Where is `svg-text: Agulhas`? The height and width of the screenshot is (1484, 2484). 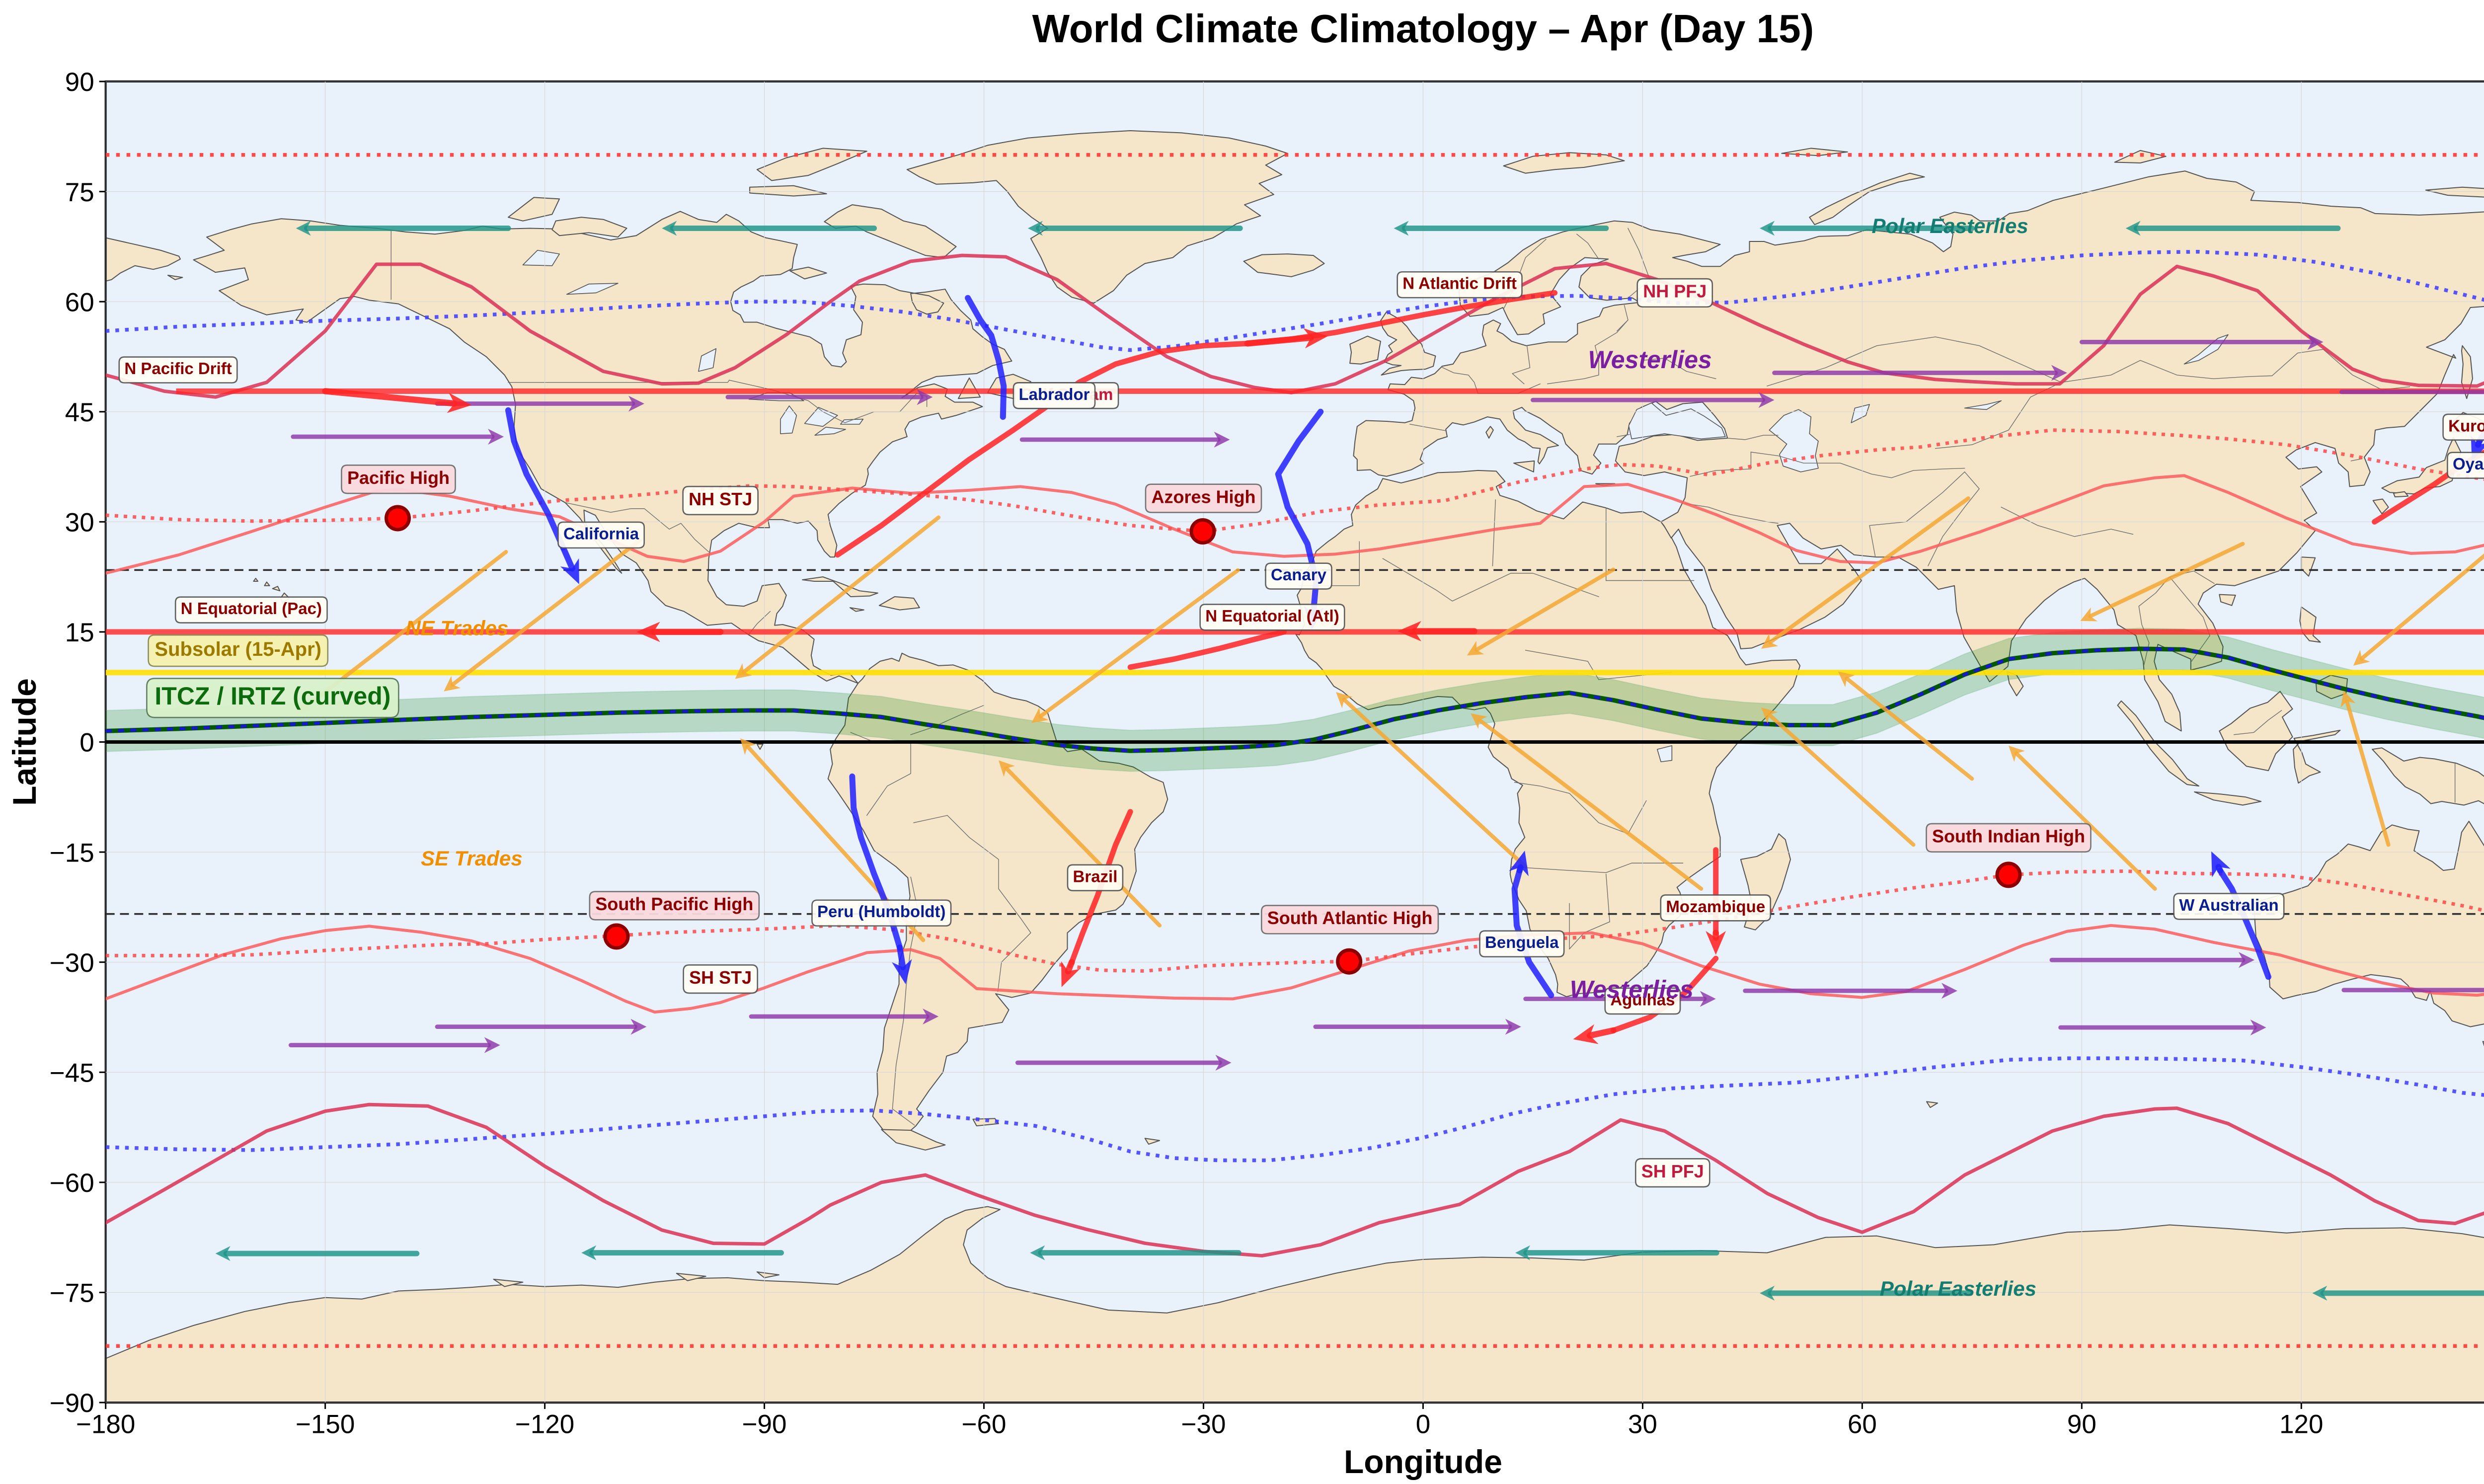
svg-text: Agulhas is located at coordinates (1642, 999).